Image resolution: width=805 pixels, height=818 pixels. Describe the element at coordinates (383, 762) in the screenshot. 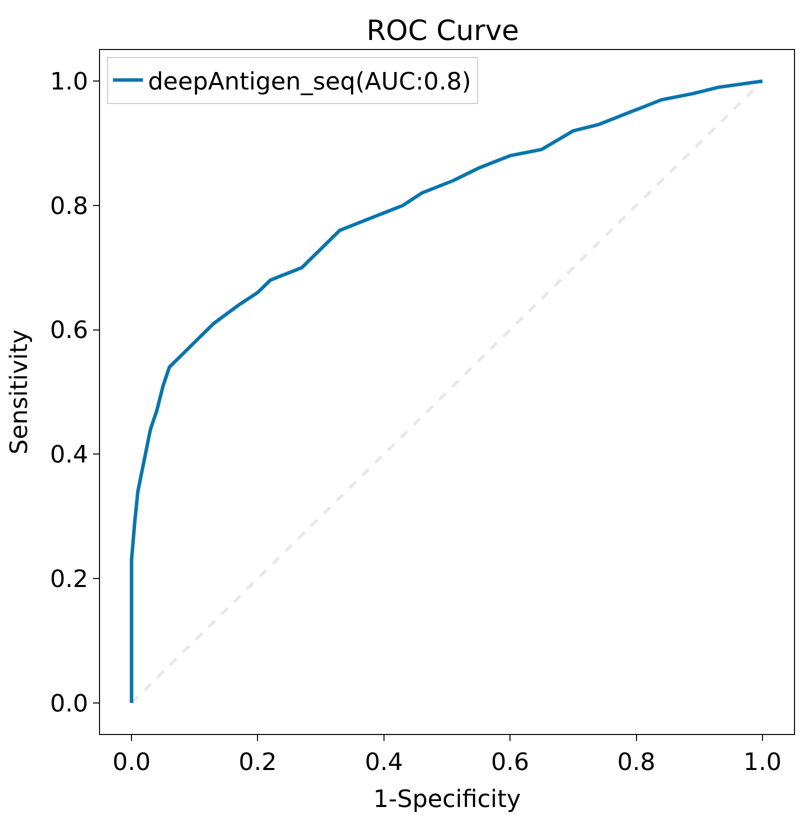

I see `x-tick-label: 0.4` at that location.